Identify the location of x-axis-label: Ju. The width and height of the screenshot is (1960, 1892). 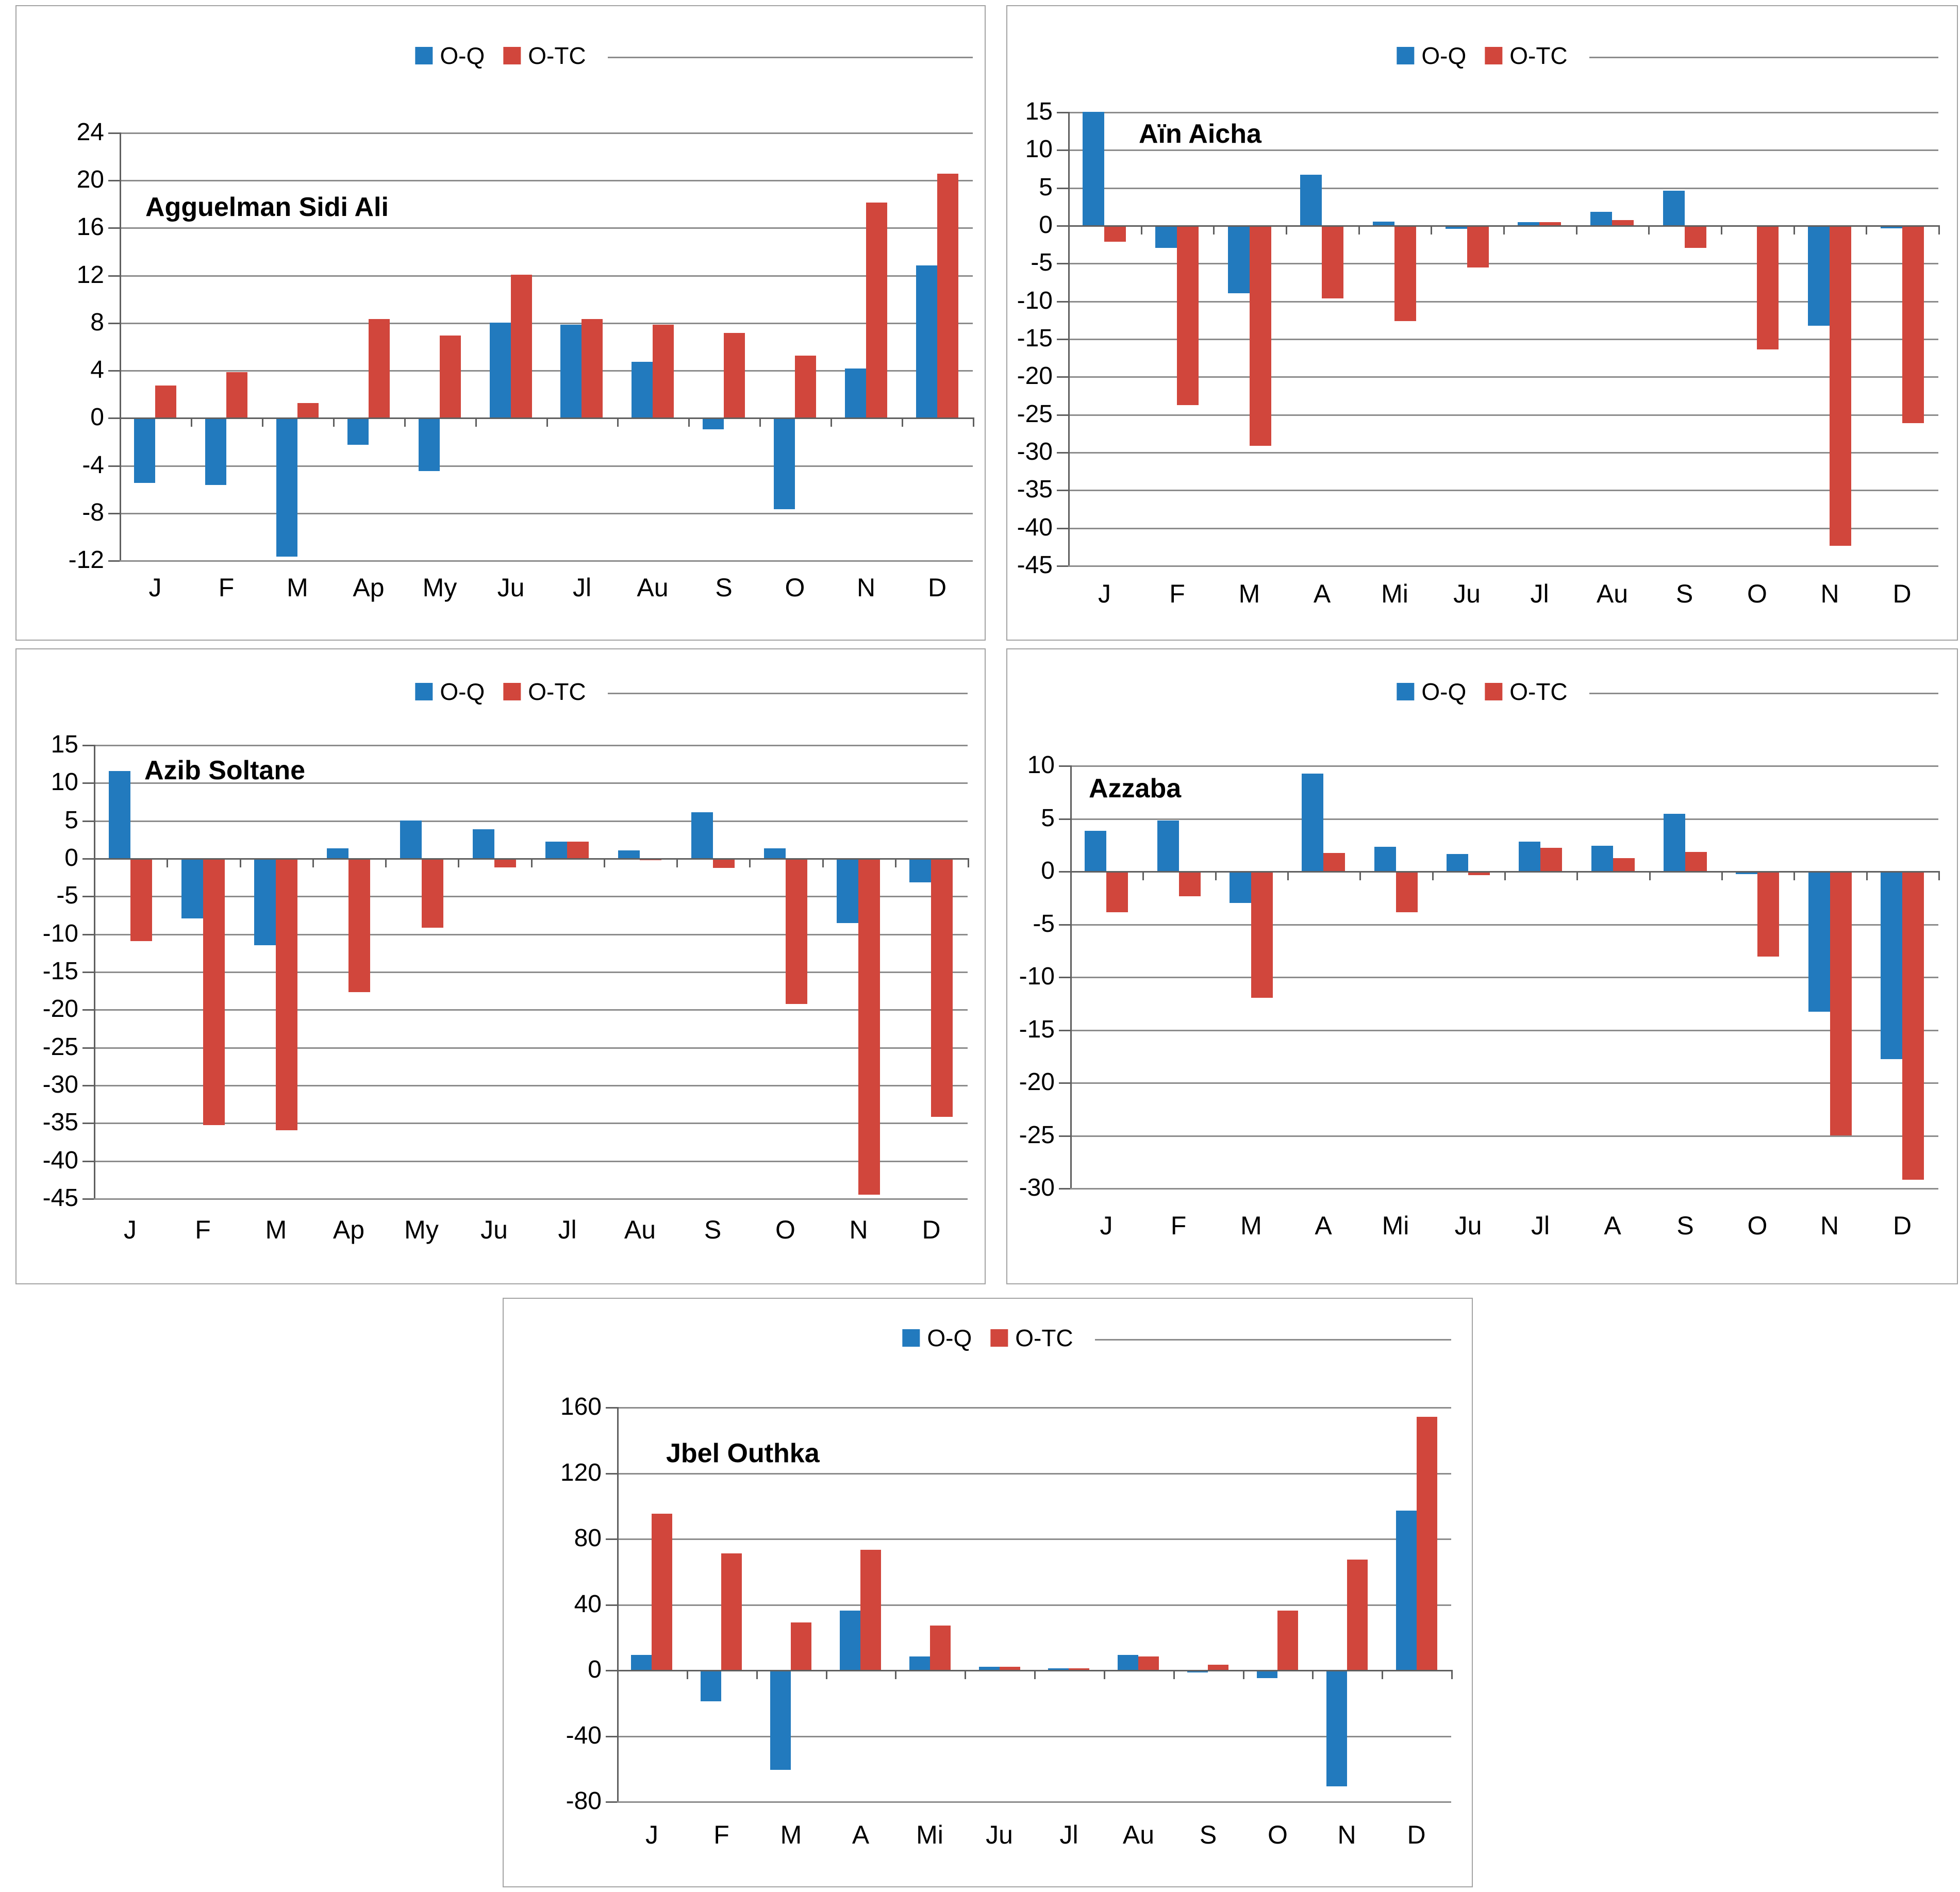
(511, 587).